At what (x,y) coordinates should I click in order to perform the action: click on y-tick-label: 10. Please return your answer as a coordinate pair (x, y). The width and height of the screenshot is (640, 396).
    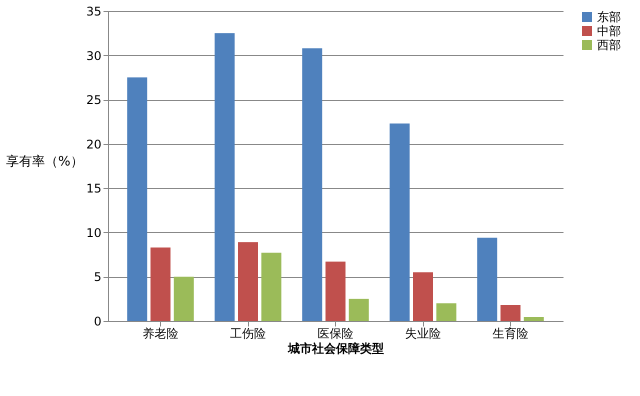
    Looking at the image, I should click on (94, 233).